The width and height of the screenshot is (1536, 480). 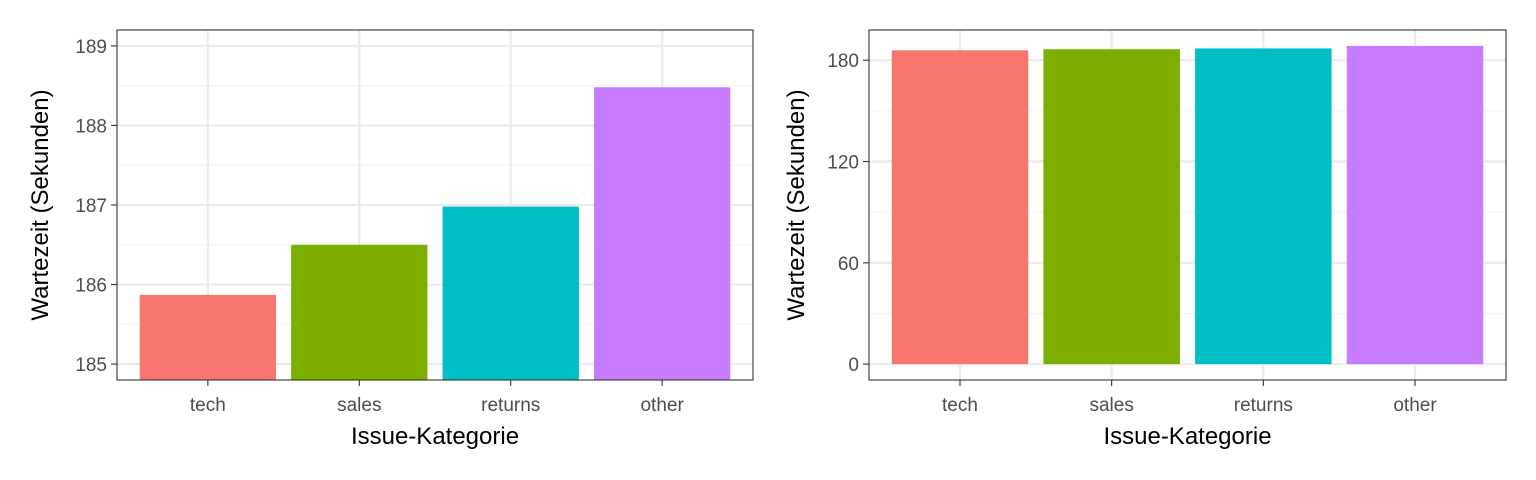 What do you see at coordinates (91, 286) in the screenshot?
I see `y-tick-label: 186` at bounding box center [91, 286].